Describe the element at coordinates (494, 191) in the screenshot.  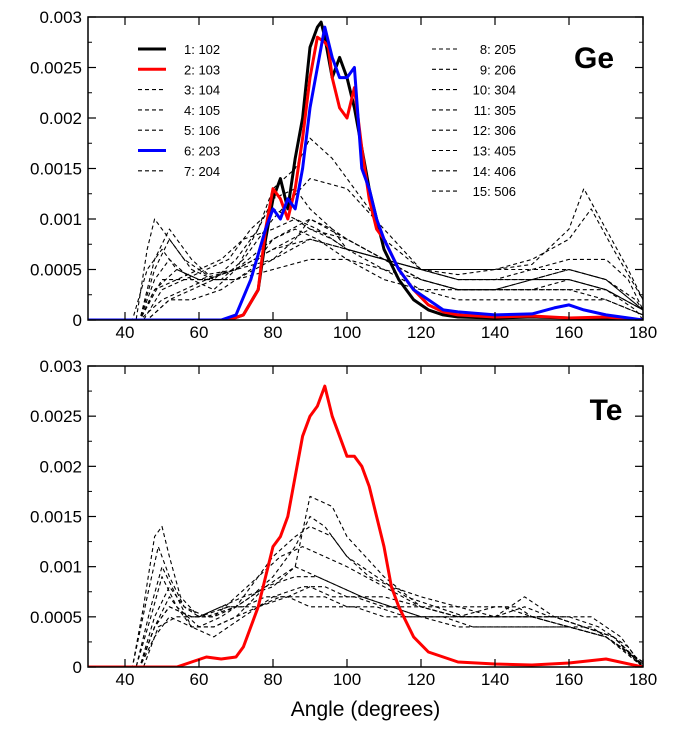
I see `legend-label: 15: 506` at that location.